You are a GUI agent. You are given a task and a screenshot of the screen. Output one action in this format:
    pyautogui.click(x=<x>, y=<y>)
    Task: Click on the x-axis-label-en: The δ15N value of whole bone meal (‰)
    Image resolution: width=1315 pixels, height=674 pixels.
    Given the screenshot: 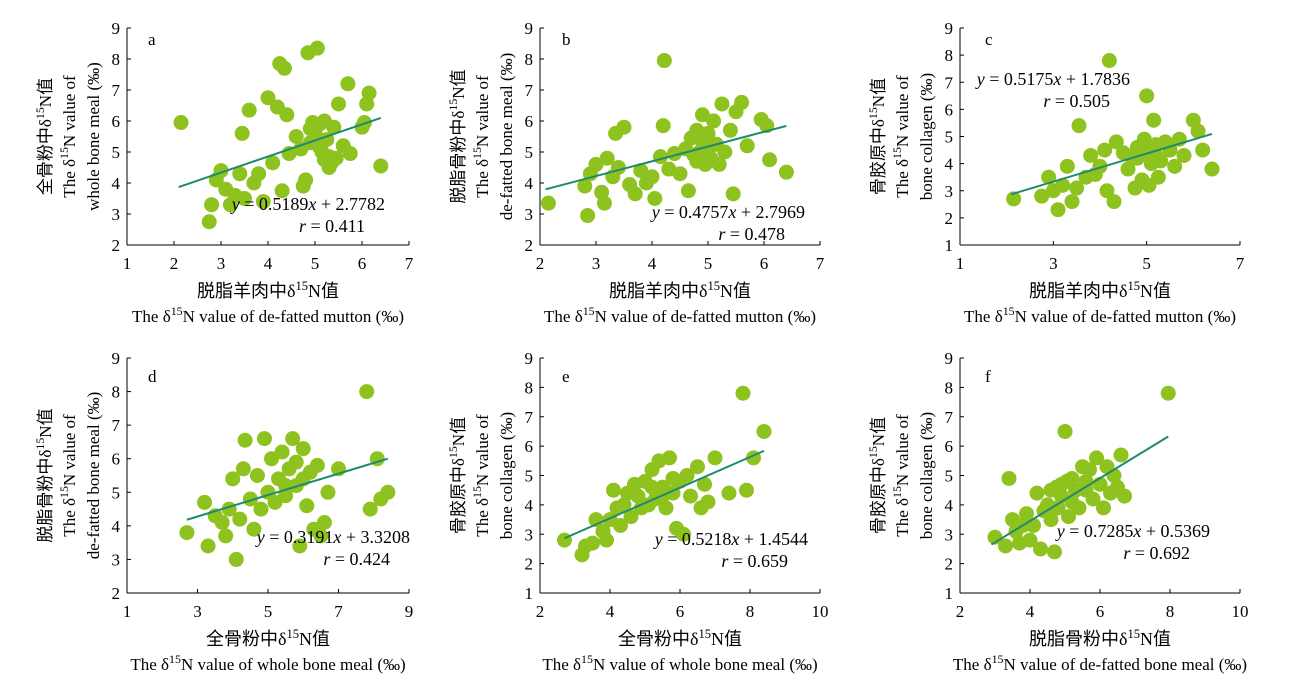 What is the action you would take?
    pyautogui.click(x=267, y=663)
    